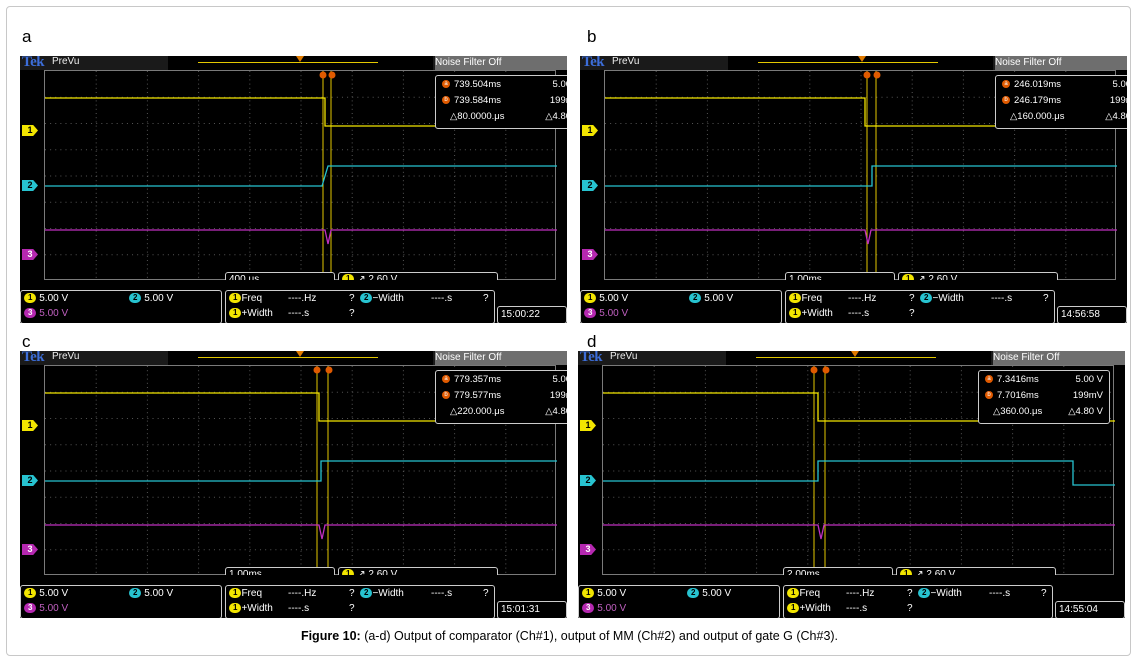 The height and width of the screenshot is (662, 1139). Describe the element at coordinates (1018, 379) in the screenshot. I see `cursor-a-time: 7.3416ms` at that location.